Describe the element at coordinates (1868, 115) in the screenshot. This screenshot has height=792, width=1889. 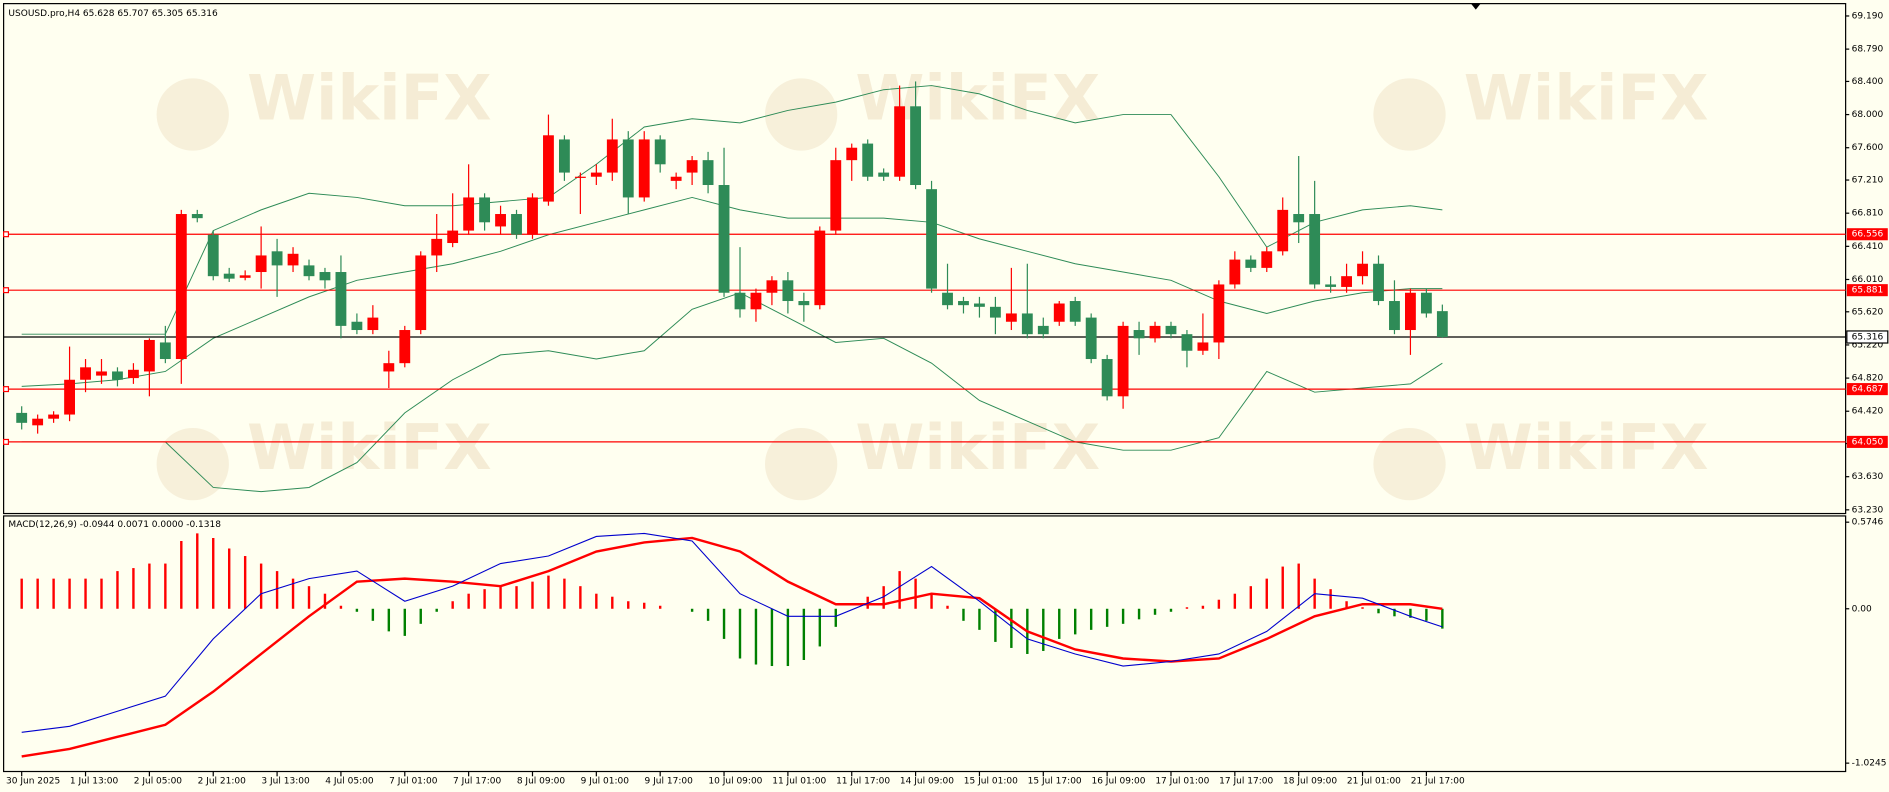
I see `y-tick-label: 68.000` at that location.